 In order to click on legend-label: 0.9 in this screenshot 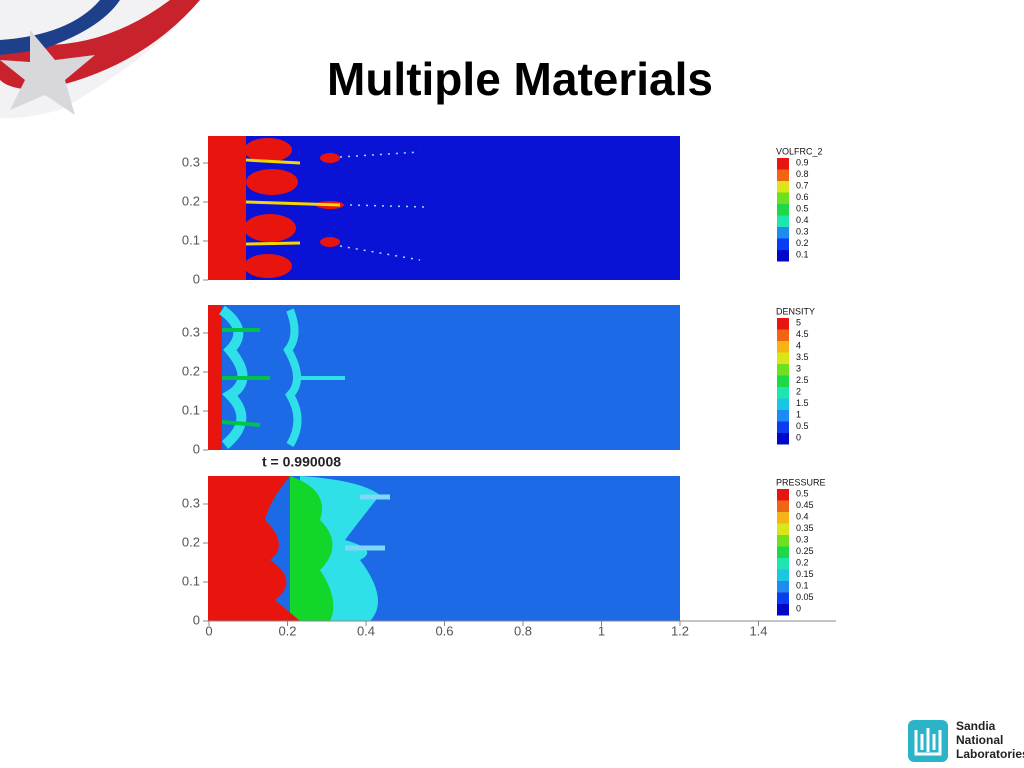, I will do `click(802, 162)`.